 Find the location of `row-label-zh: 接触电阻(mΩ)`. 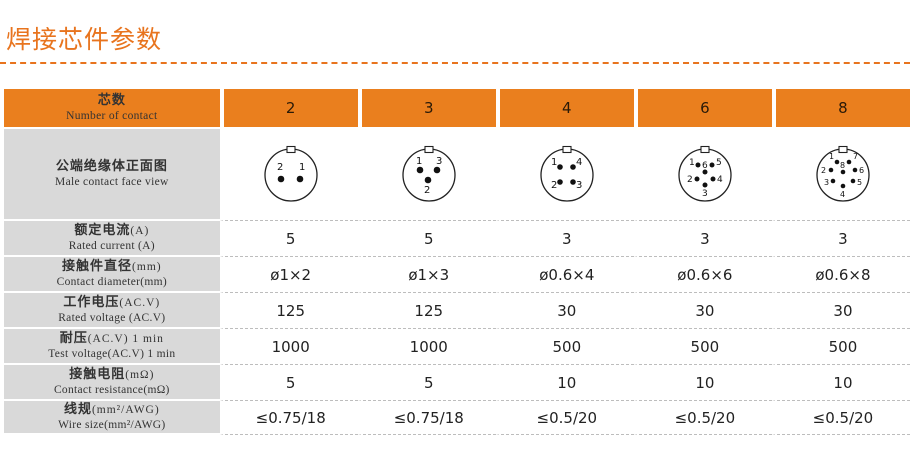

row-label-zh: 接触电阻(mΩ) is located at coordinates (112, 374).